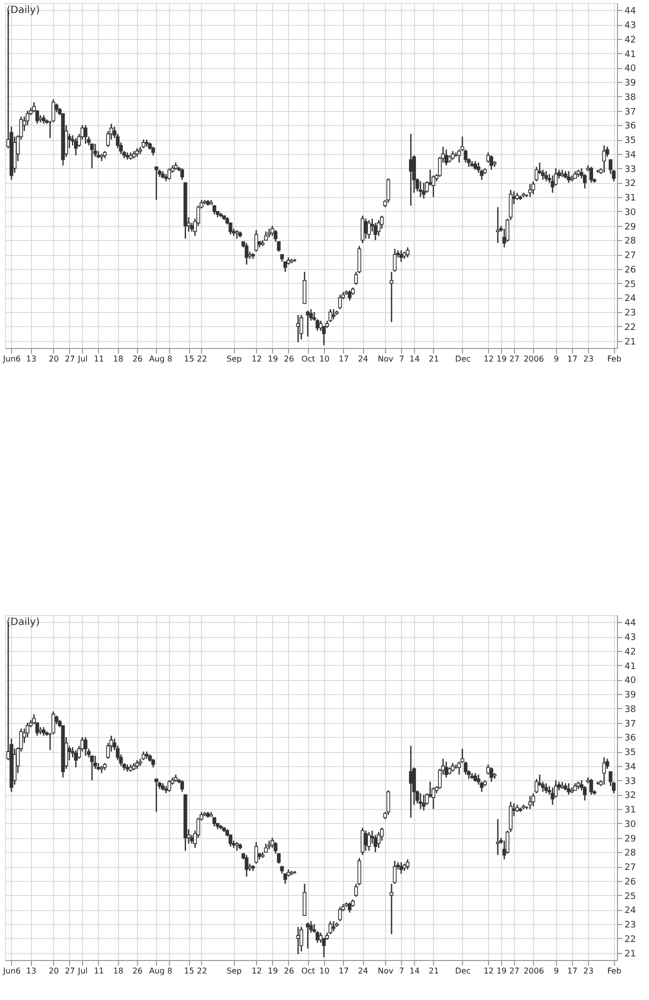  What do you see at coordinates (630, 911) in the screenshot?
I see `y-tick-label: 24` at bounding box center [630, 911].